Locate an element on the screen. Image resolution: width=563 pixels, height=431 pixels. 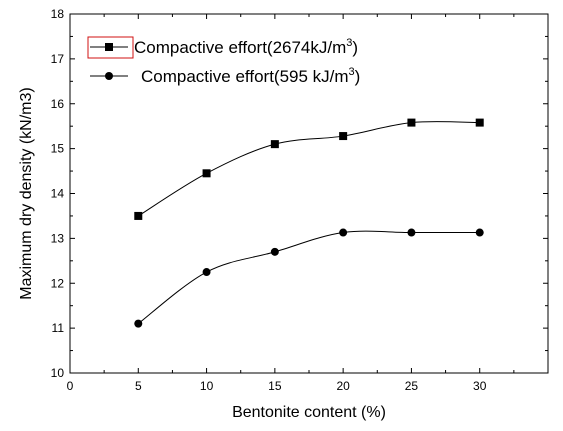
y-axis-title: Maximum dry density (kN/m3) is located at coordinates (26, 193).